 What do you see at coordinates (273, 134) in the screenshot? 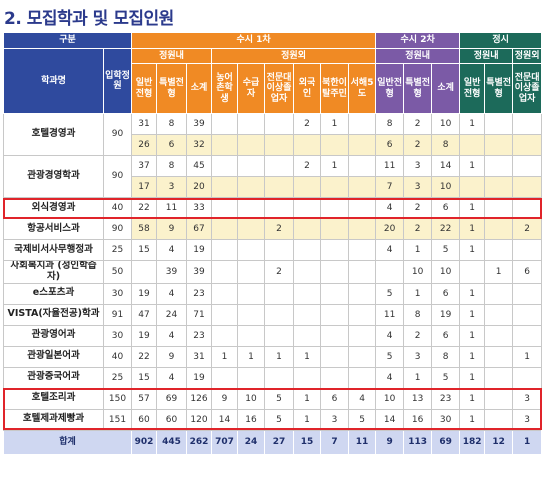
I see `table-row: 호텔경영과 90 31 8 39 2 1 8 2 10 1` at bounding box center [273, 134].